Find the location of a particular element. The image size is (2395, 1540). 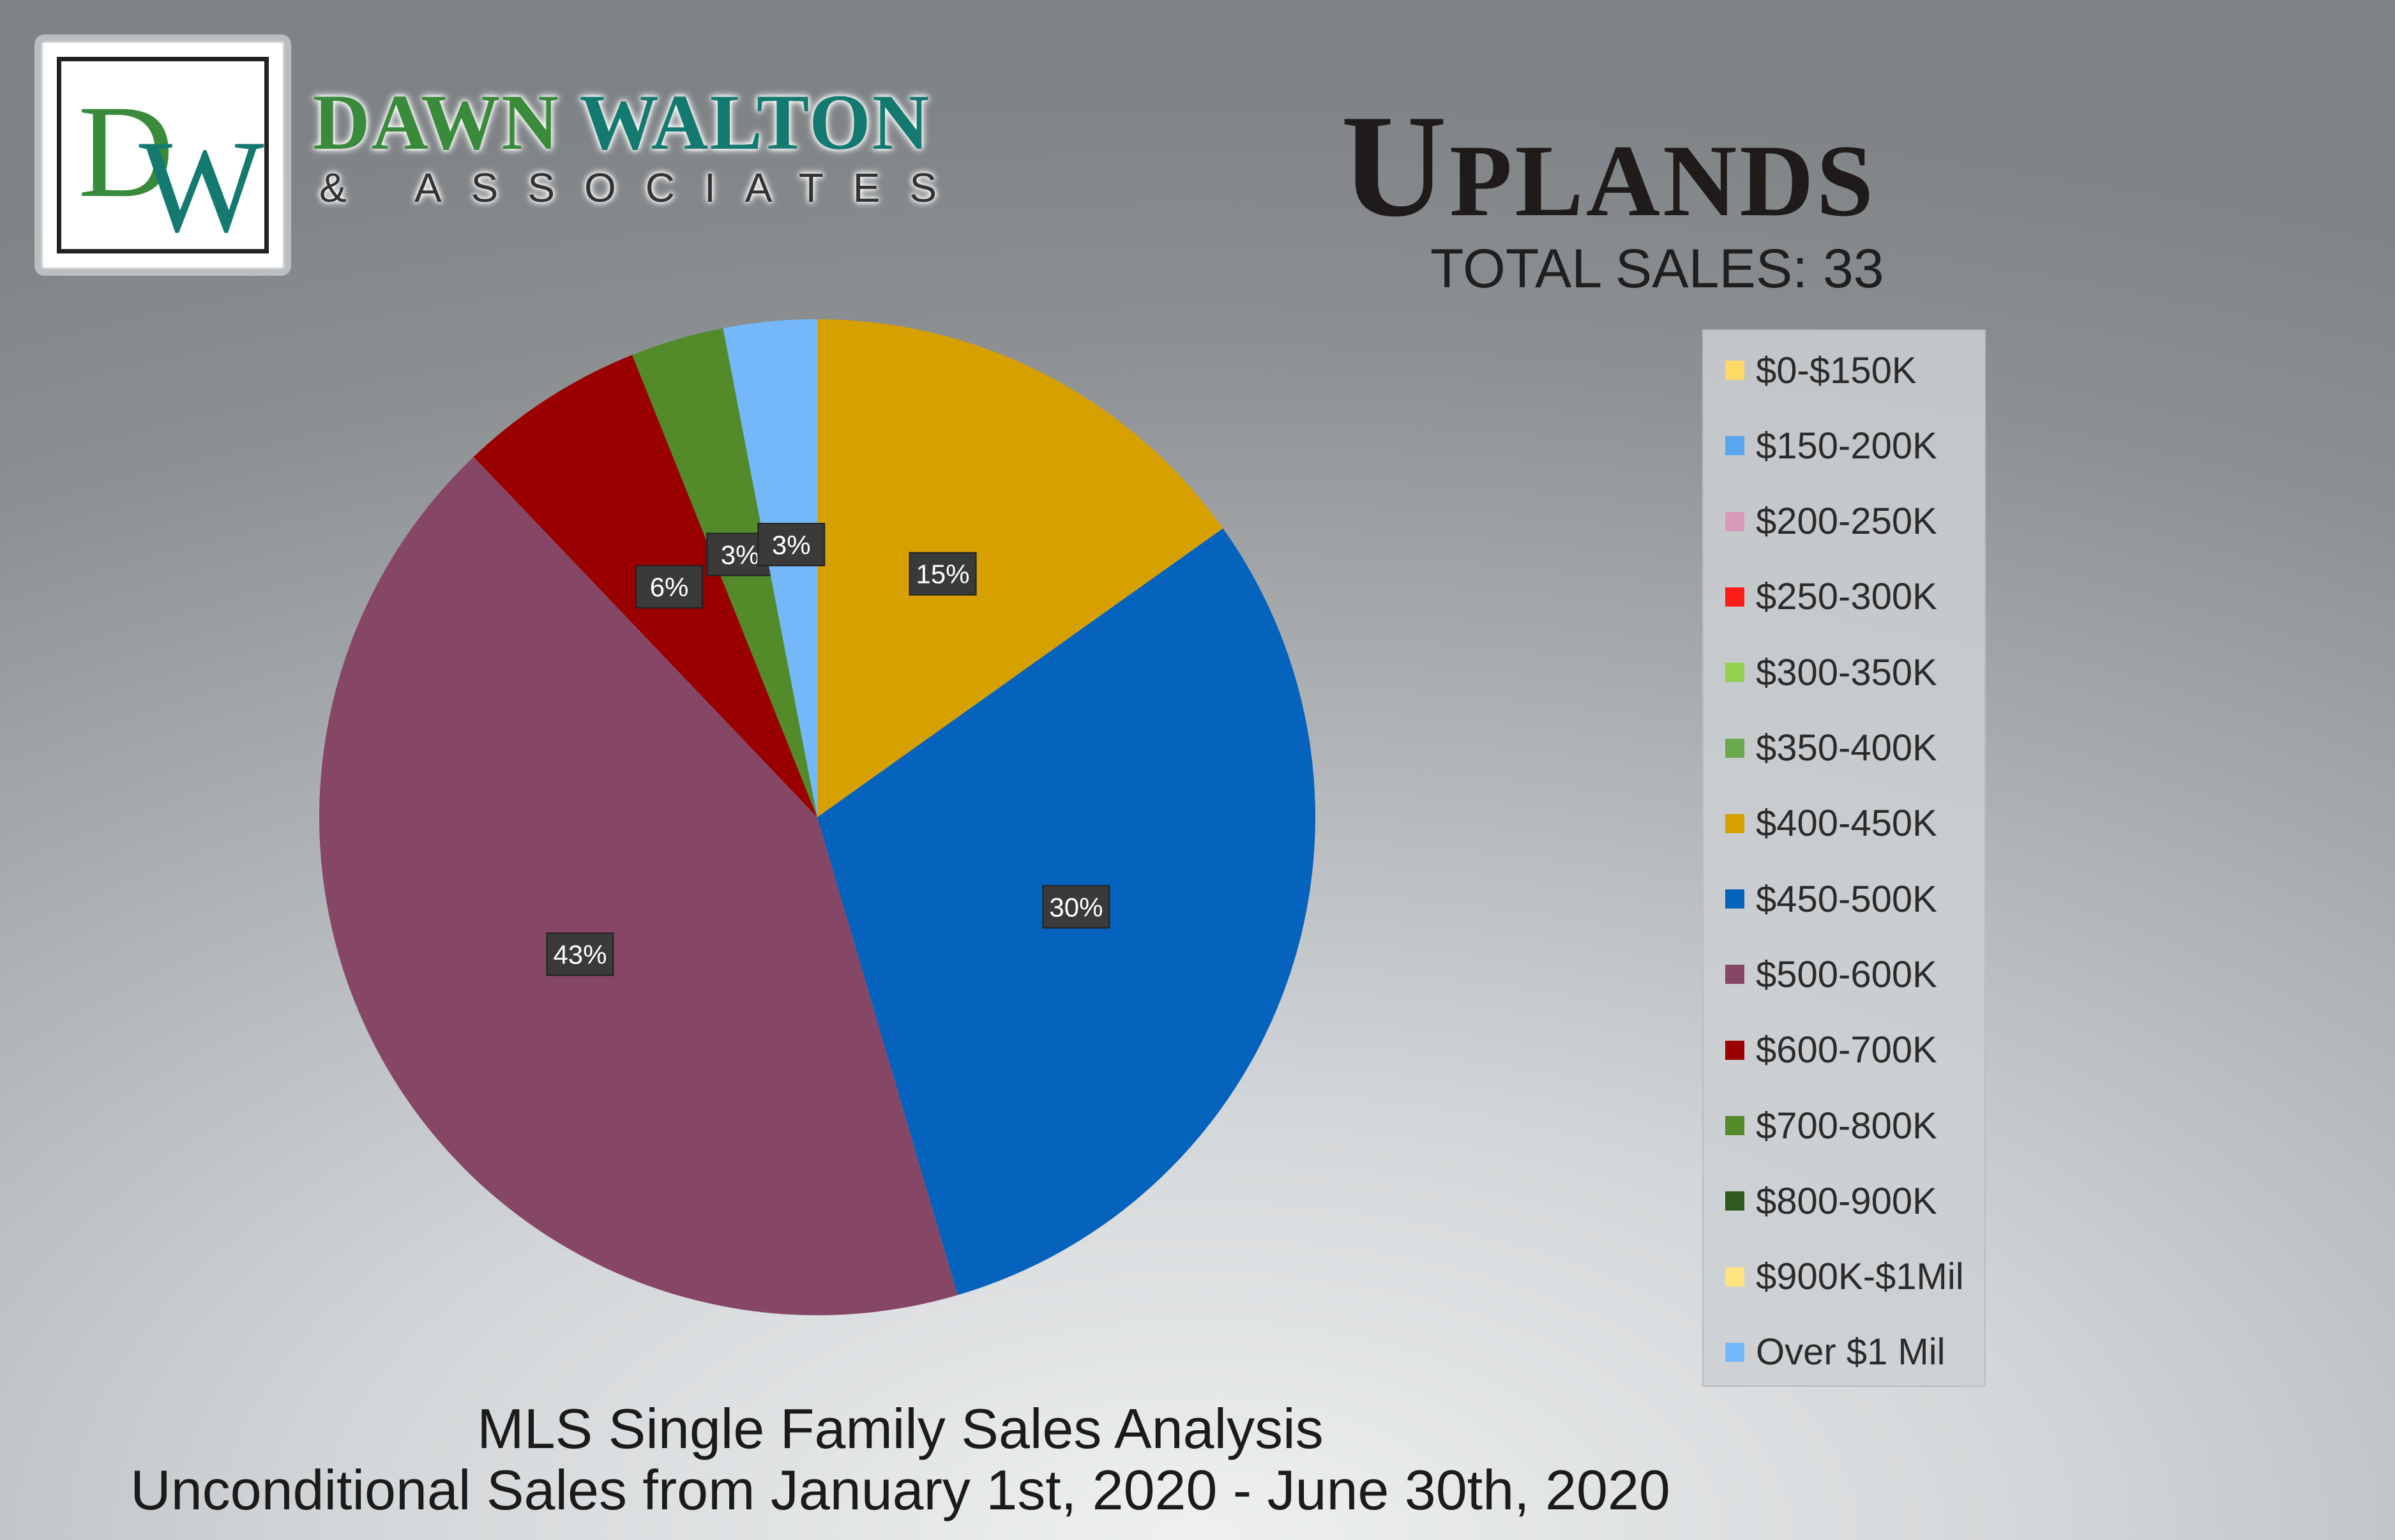

data-label-450-500k: 30% is located at coordinates (1076, 907).